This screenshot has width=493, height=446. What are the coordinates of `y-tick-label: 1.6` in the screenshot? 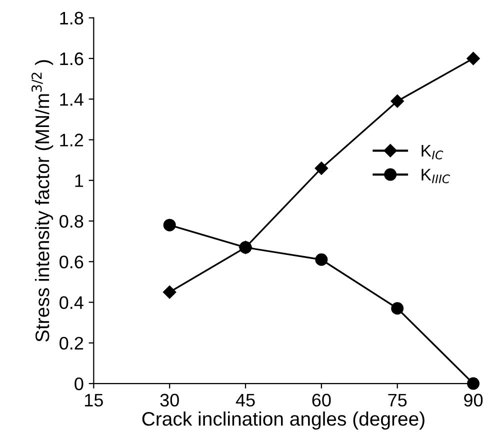 It's located at (72, 59).